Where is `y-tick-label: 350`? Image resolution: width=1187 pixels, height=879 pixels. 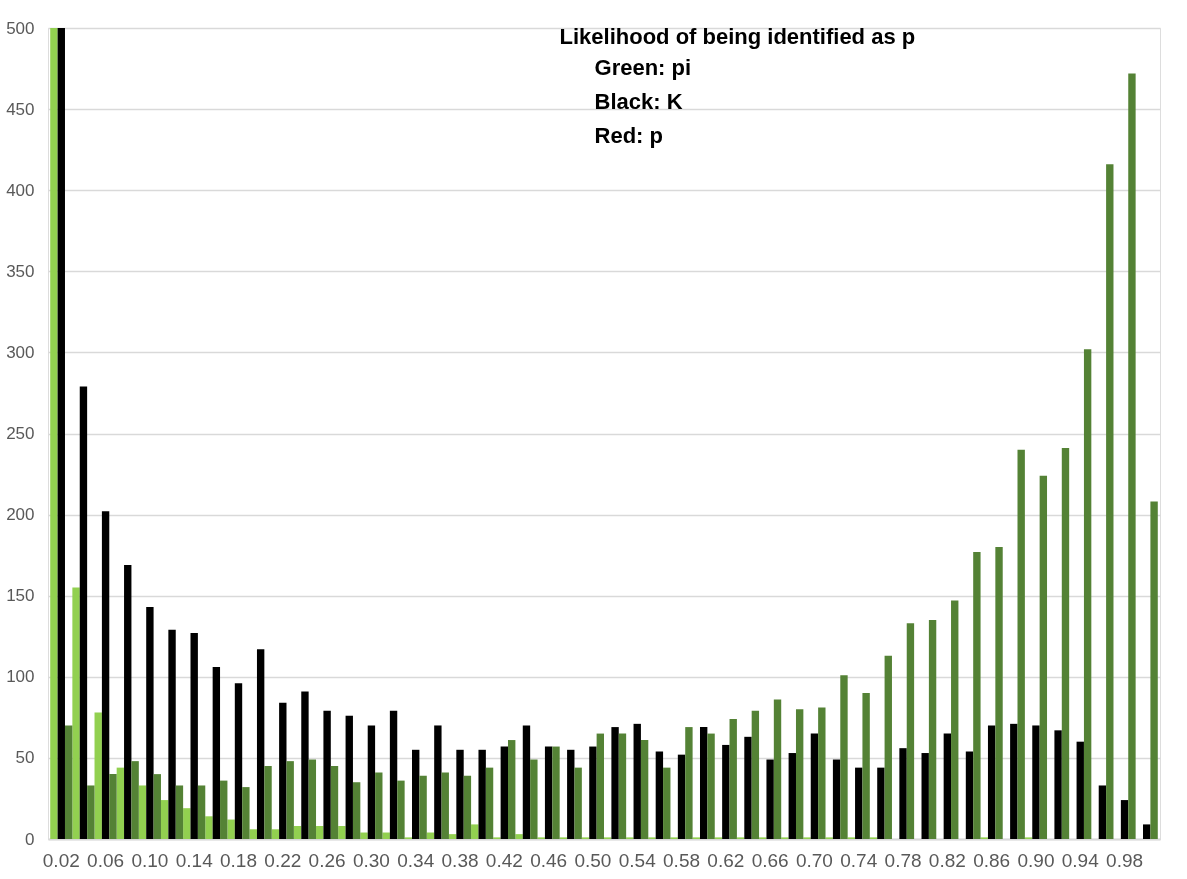
y-tick-label: 350 is located at coordinates (20, 271).